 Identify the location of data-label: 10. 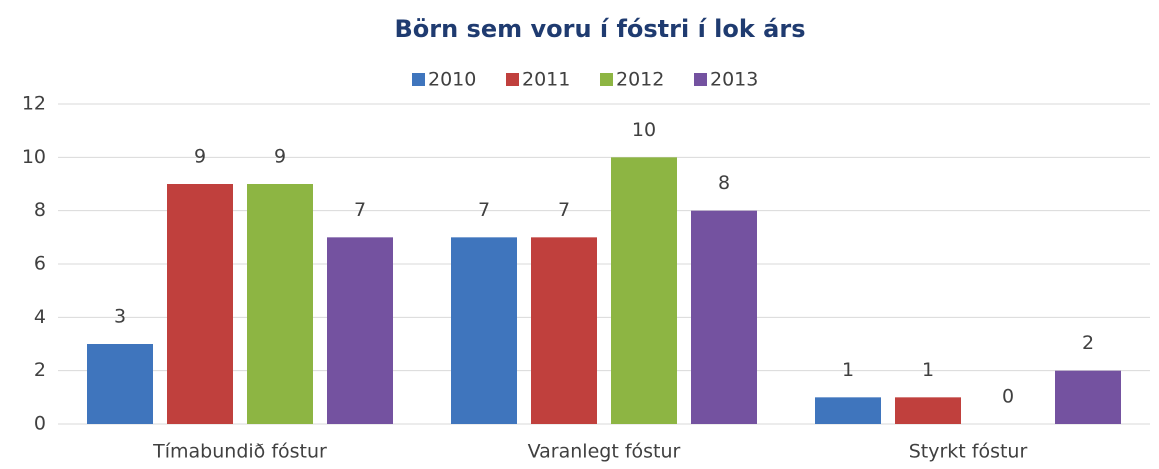
(644, 130).